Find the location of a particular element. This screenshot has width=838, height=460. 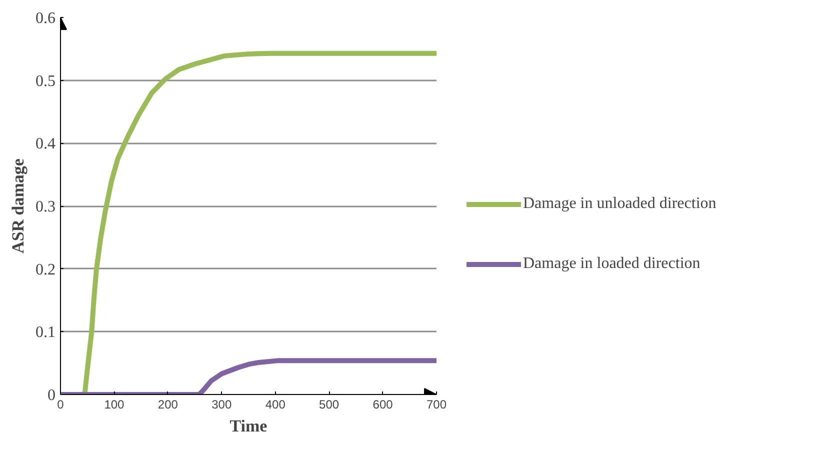

x-tick-label: 600 is located at coordinates (383, 405).